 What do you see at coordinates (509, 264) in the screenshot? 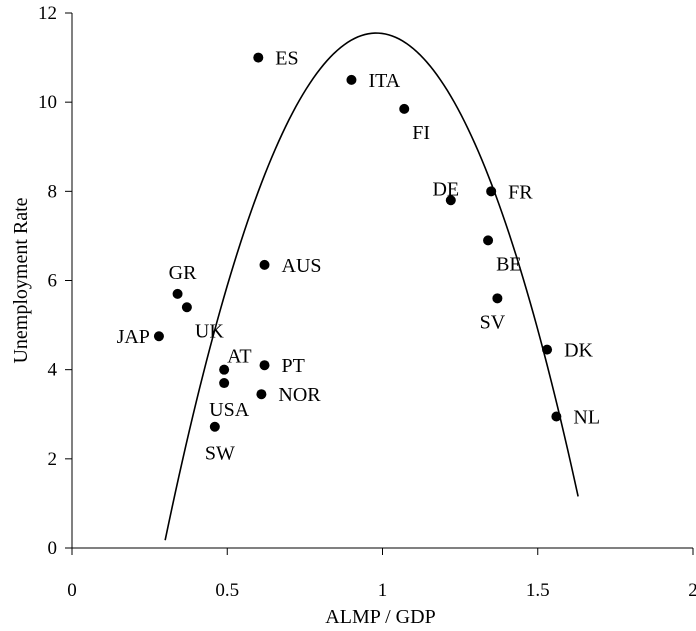
I see `point-label-be: BE` at bounding box center [509, 264].